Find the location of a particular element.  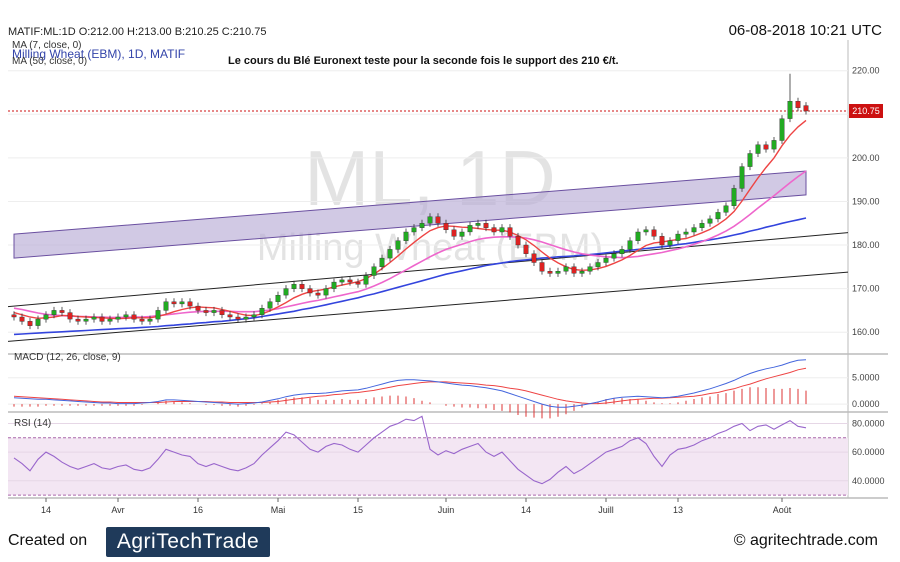

x-tick-label: 13 is located at coordinates (678, 510).